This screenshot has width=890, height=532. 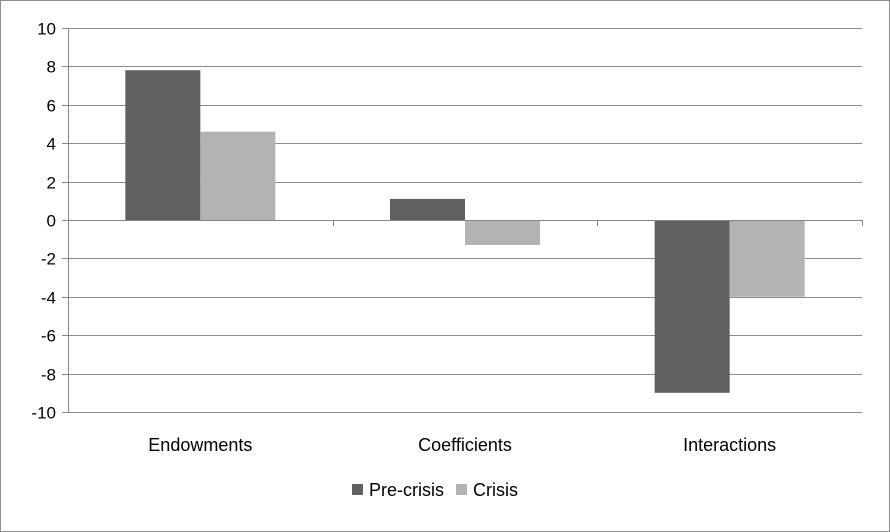 I want to click on y-tick-label: 2, so click(x=51, y=183).